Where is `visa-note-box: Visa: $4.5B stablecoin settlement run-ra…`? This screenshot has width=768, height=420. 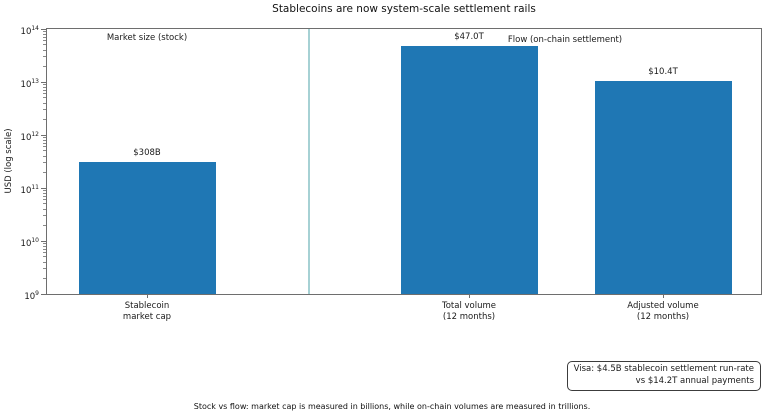
visa-note-box: Visa: $4.5B stablecoin settlement run-ra… is located at coordinates (663, 376).